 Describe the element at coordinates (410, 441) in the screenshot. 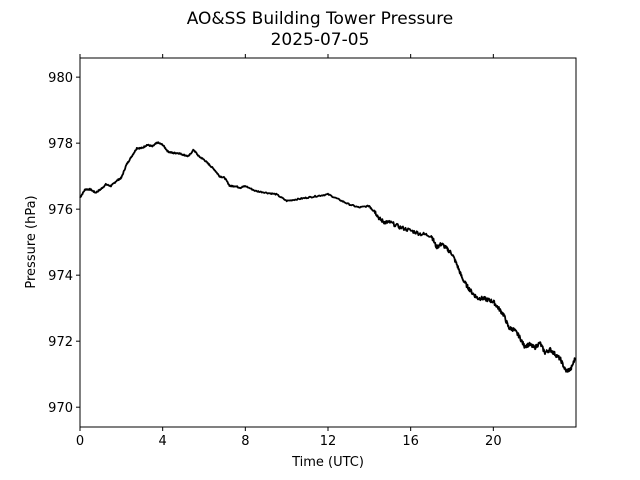

I see `x-tick-label: 16` at that location.